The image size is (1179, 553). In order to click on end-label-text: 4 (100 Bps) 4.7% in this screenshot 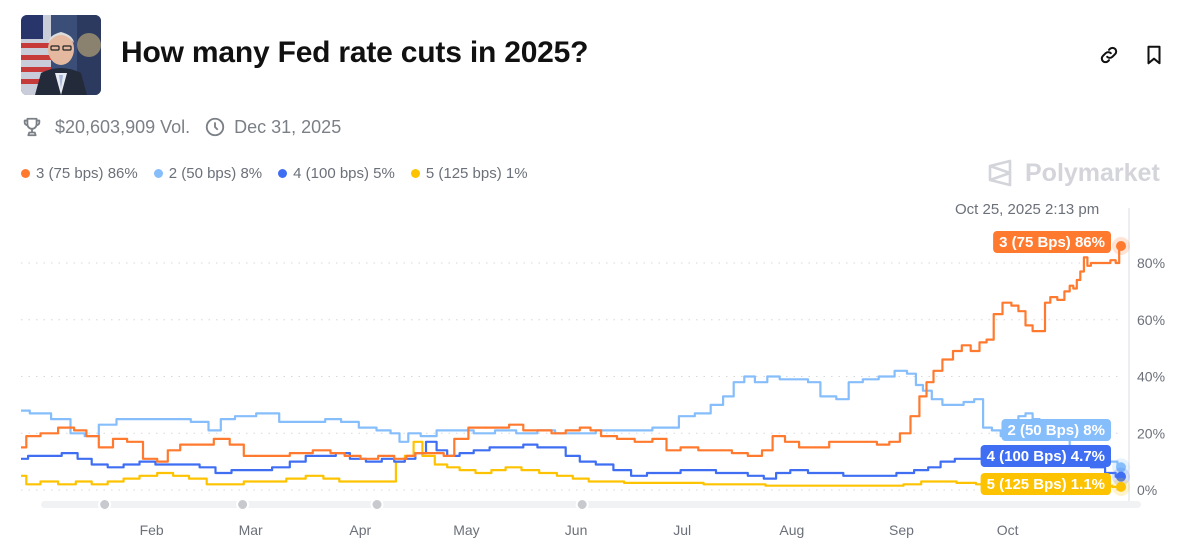, I will do `click(1046, 456)`.